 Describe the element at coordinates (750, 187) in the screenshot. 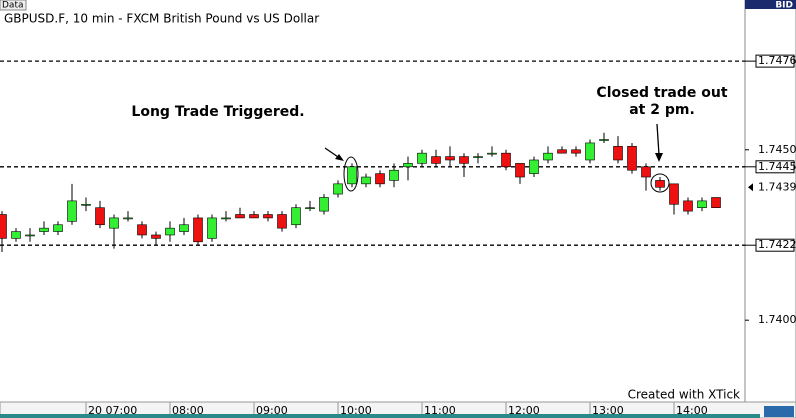

I see `last-price-marker` at that location.